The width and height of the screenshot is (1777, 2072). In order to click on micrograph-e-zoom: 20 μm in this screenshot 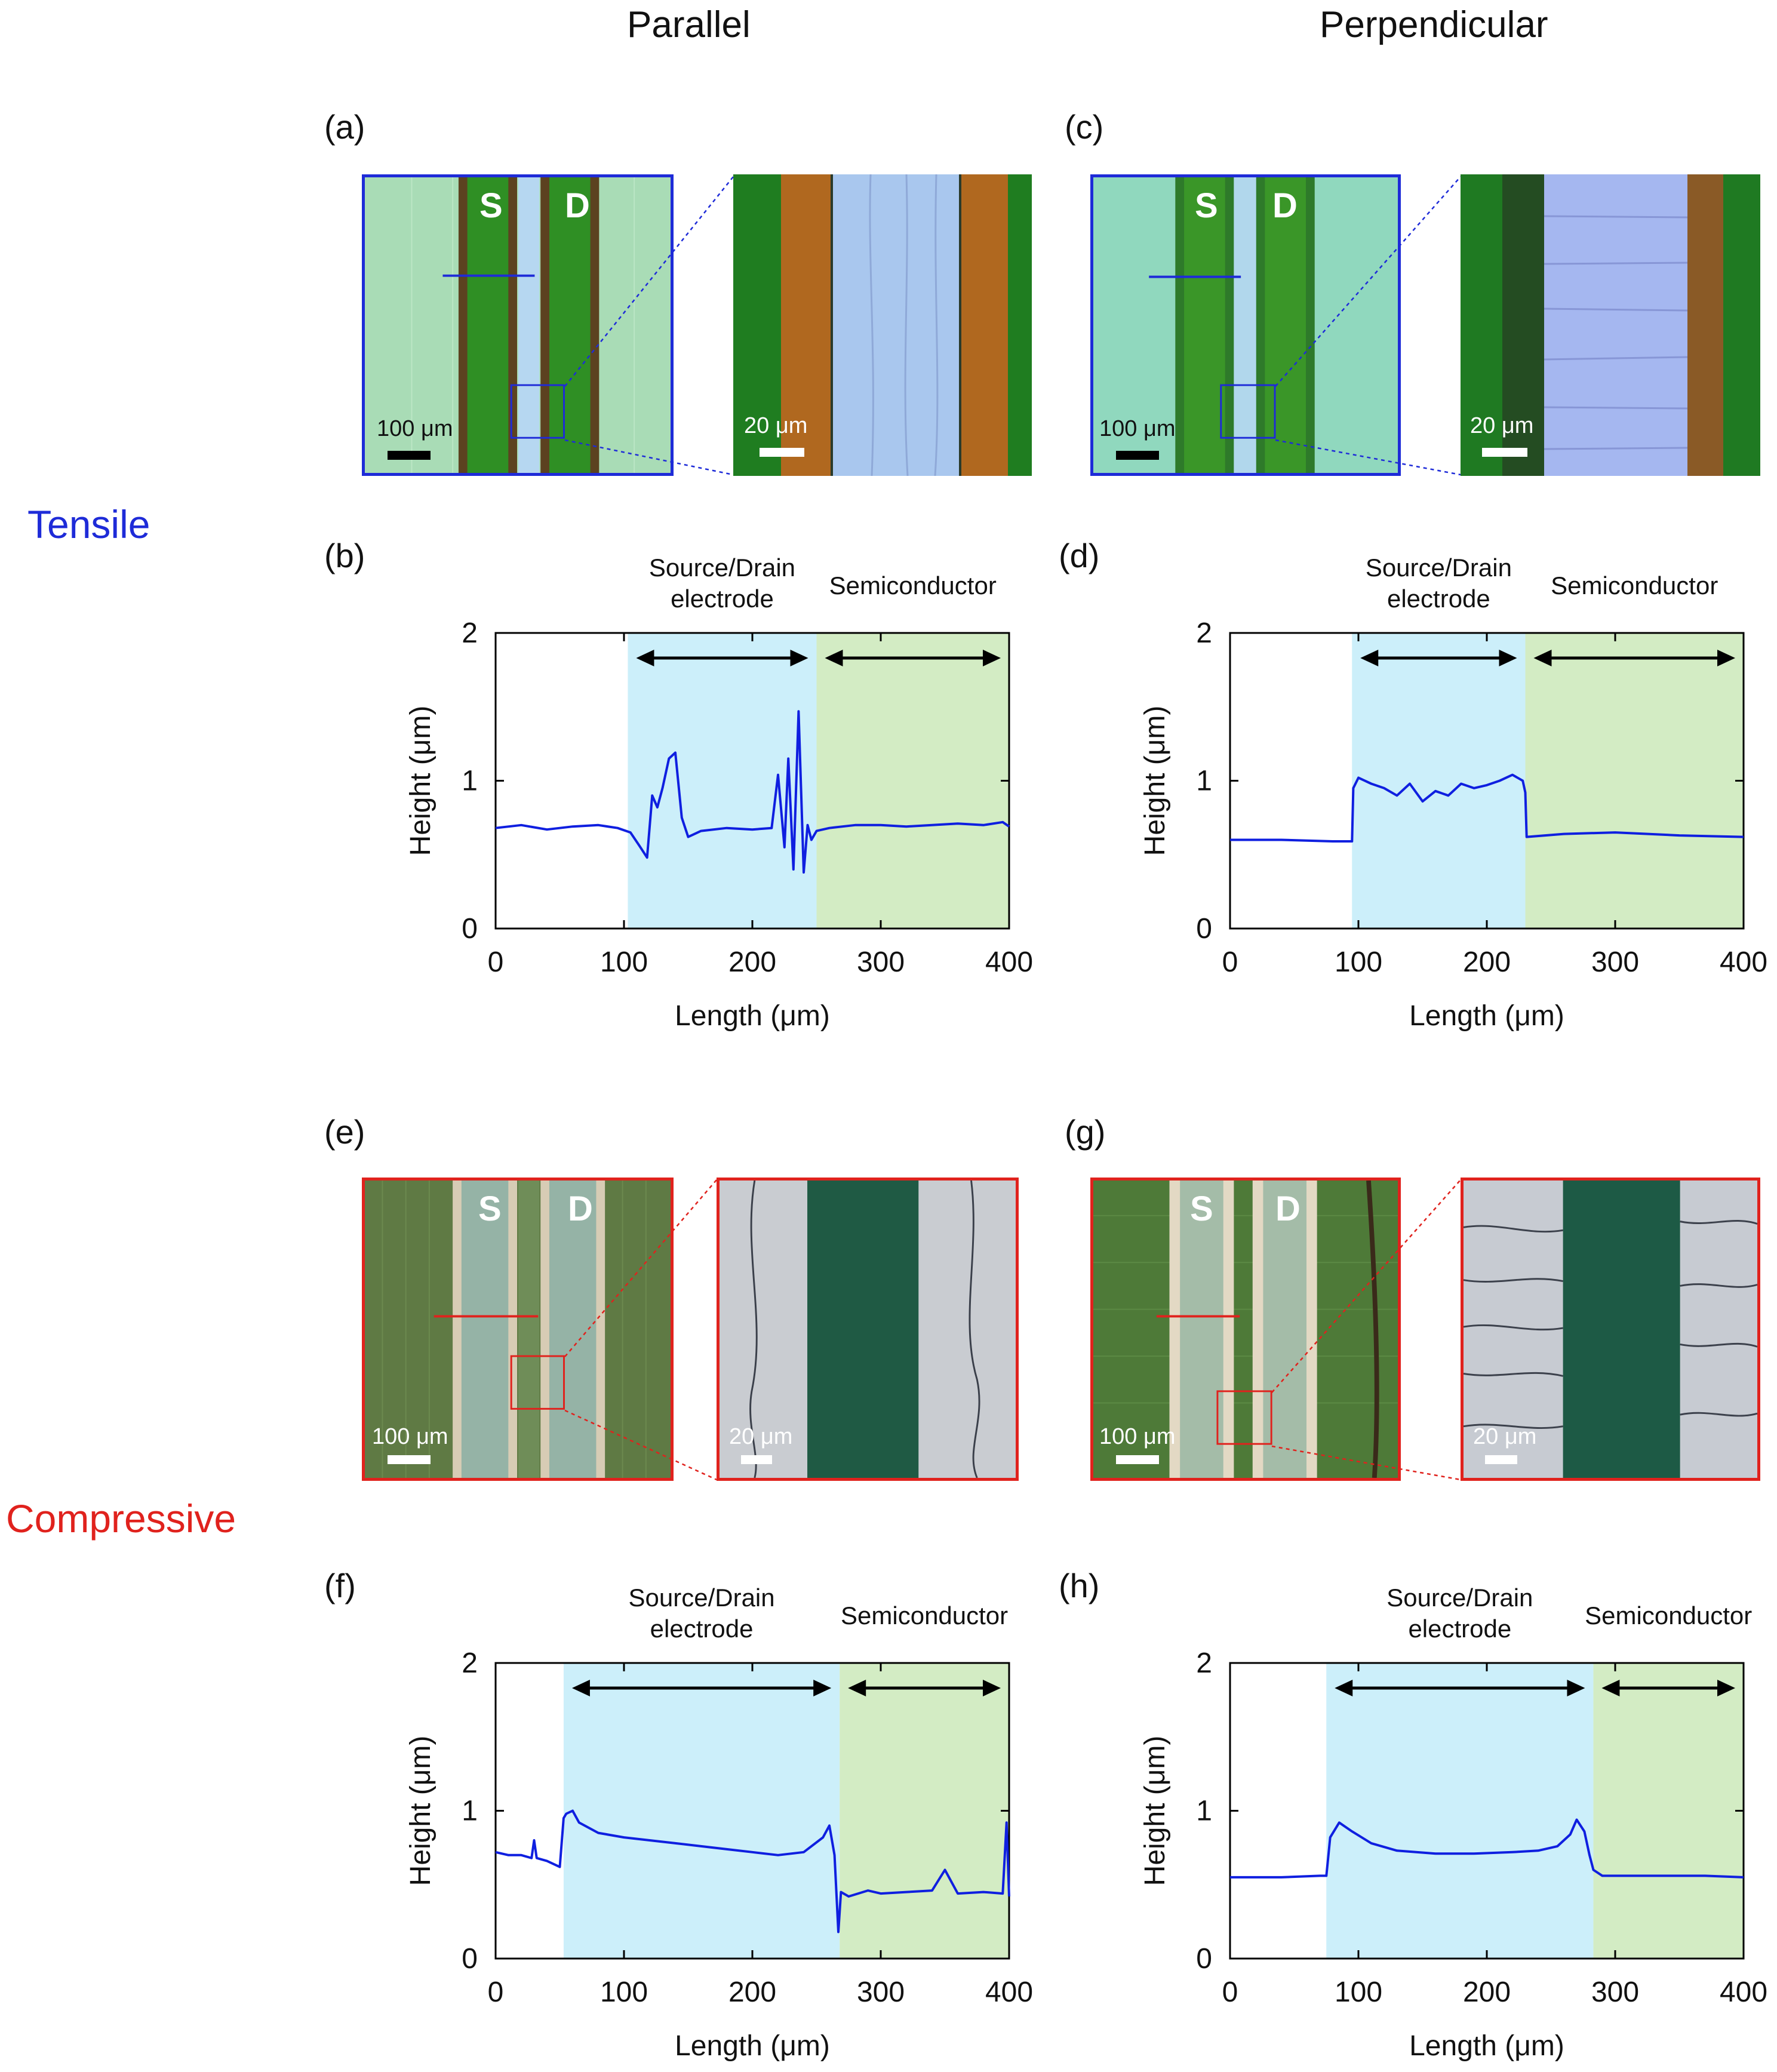, I will do `click(868, 1330)`.